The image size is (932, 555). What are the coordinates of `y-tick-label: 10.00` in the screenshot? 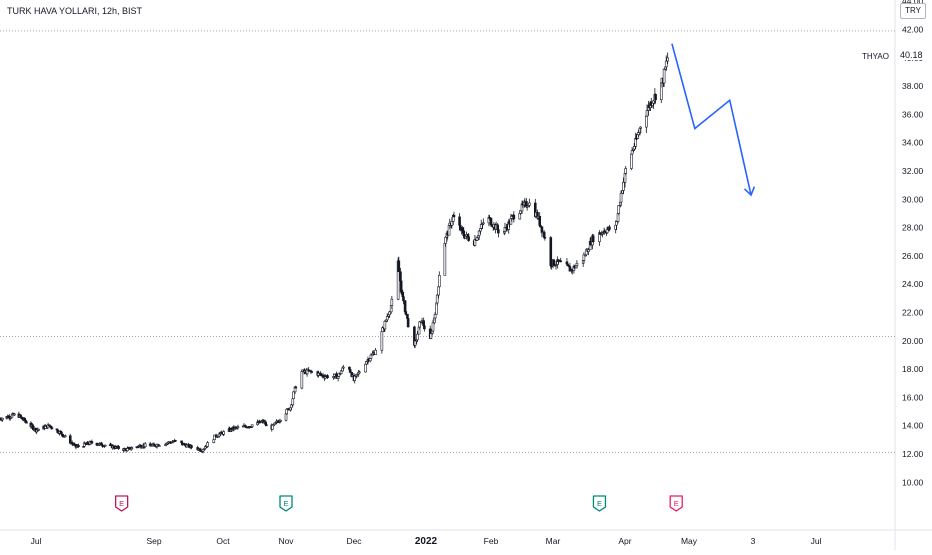 It's located at (913, 482).